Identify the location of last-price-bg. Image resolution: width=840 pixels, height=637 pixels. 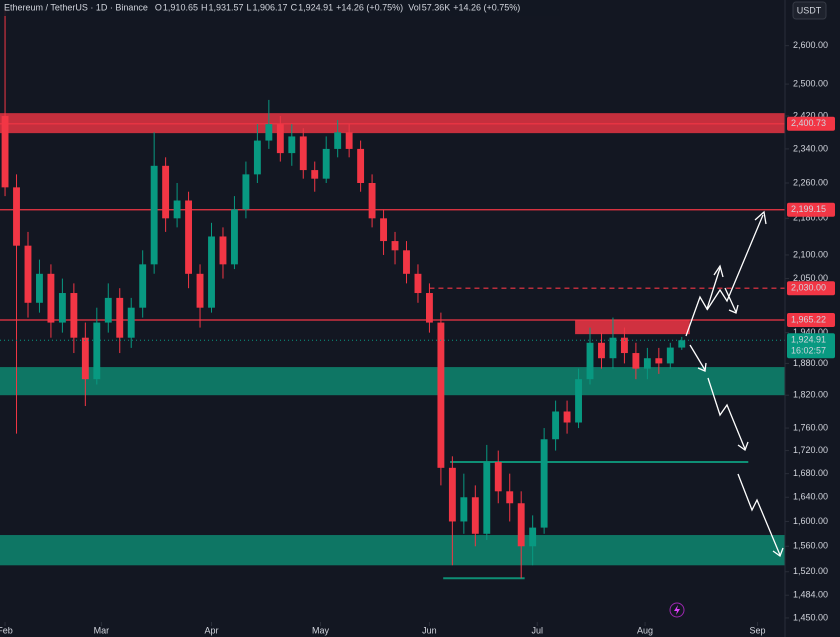
(811, 346).